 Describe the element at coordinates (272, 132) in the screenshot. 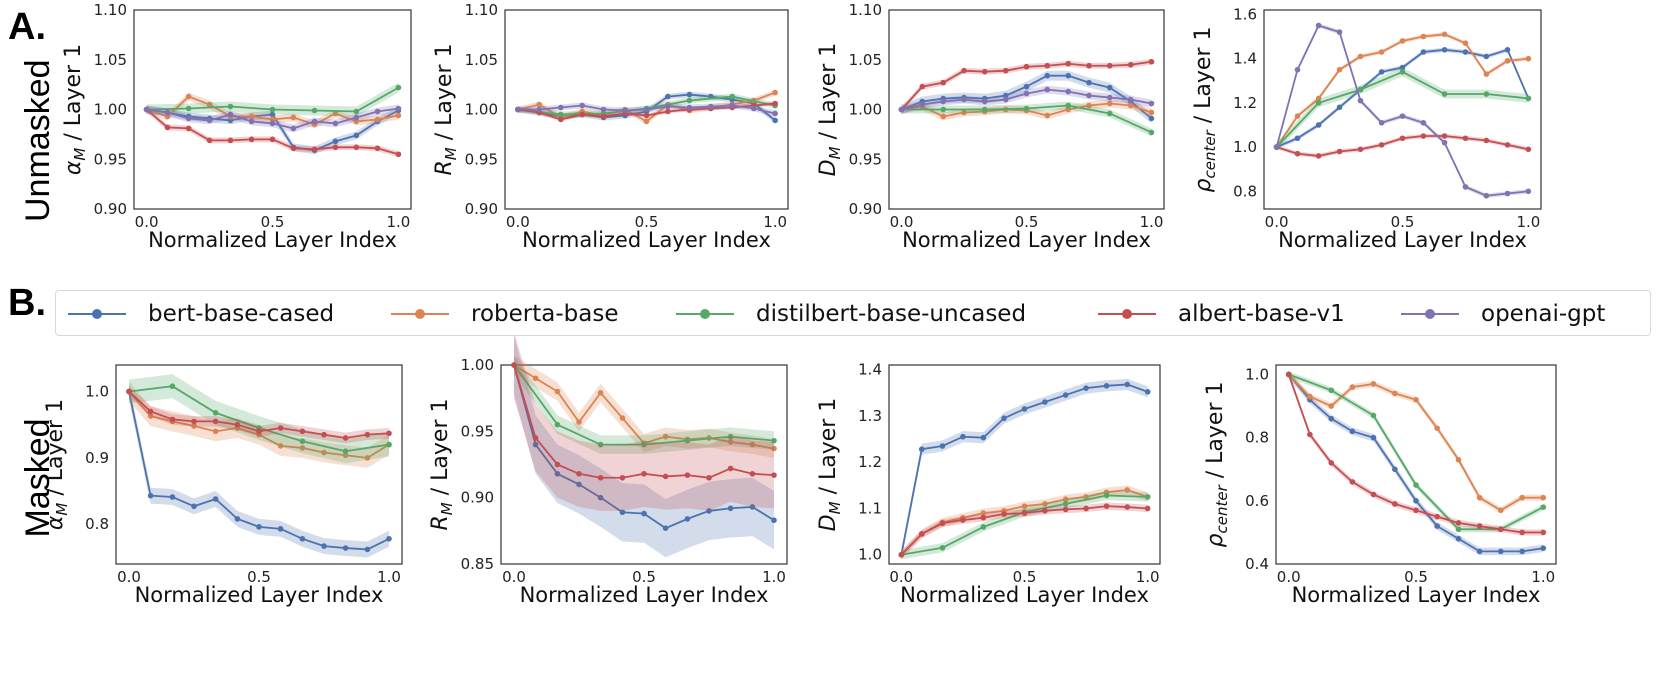

I see `series-albert-base-v1` at that location.